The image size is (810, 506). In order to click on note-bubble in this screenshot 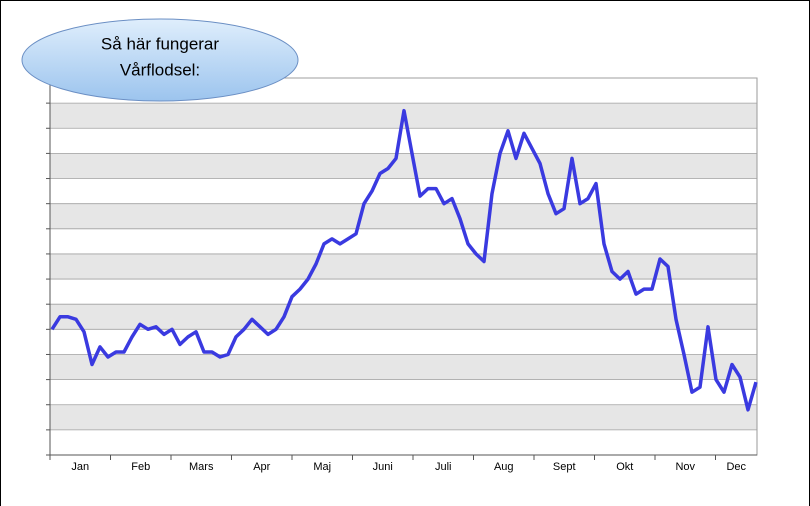, I will do `click(160, 60)`.